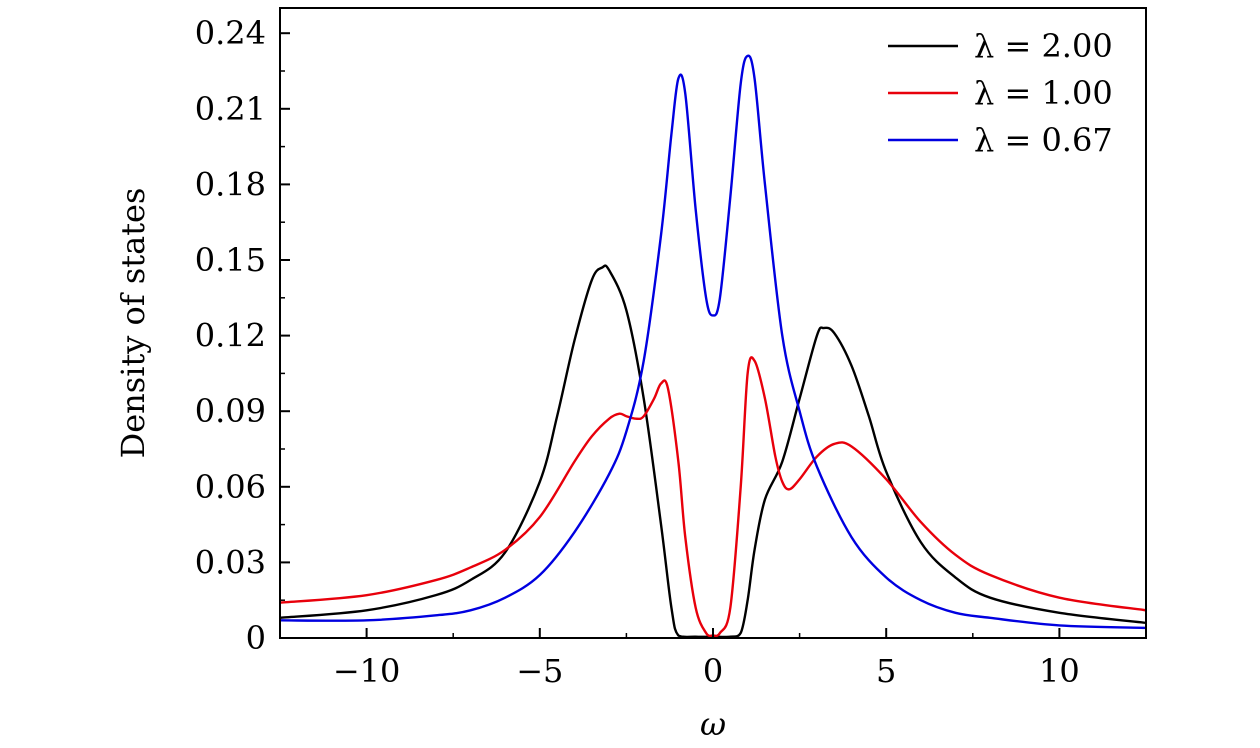 The height and width of the screenshot is (748, 1260). Describe the element at coordinates (1043, 46) in the screenshot. I see `legend-label-0: λ = 2.00` at that location.